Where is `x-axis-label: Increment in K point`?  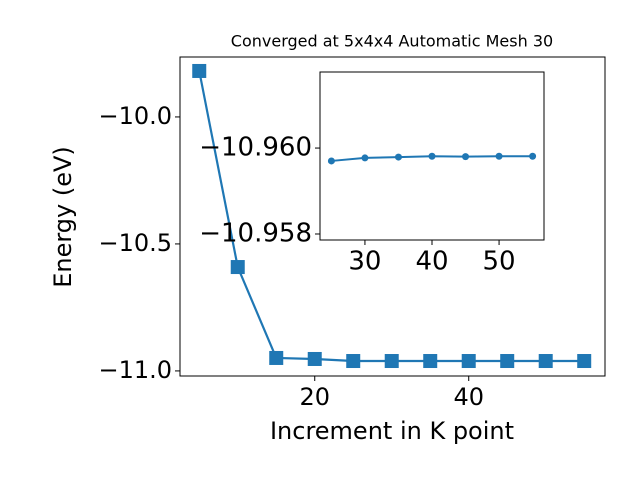 x-axis-label: Increment in K point is located at coordinates (392, 431).